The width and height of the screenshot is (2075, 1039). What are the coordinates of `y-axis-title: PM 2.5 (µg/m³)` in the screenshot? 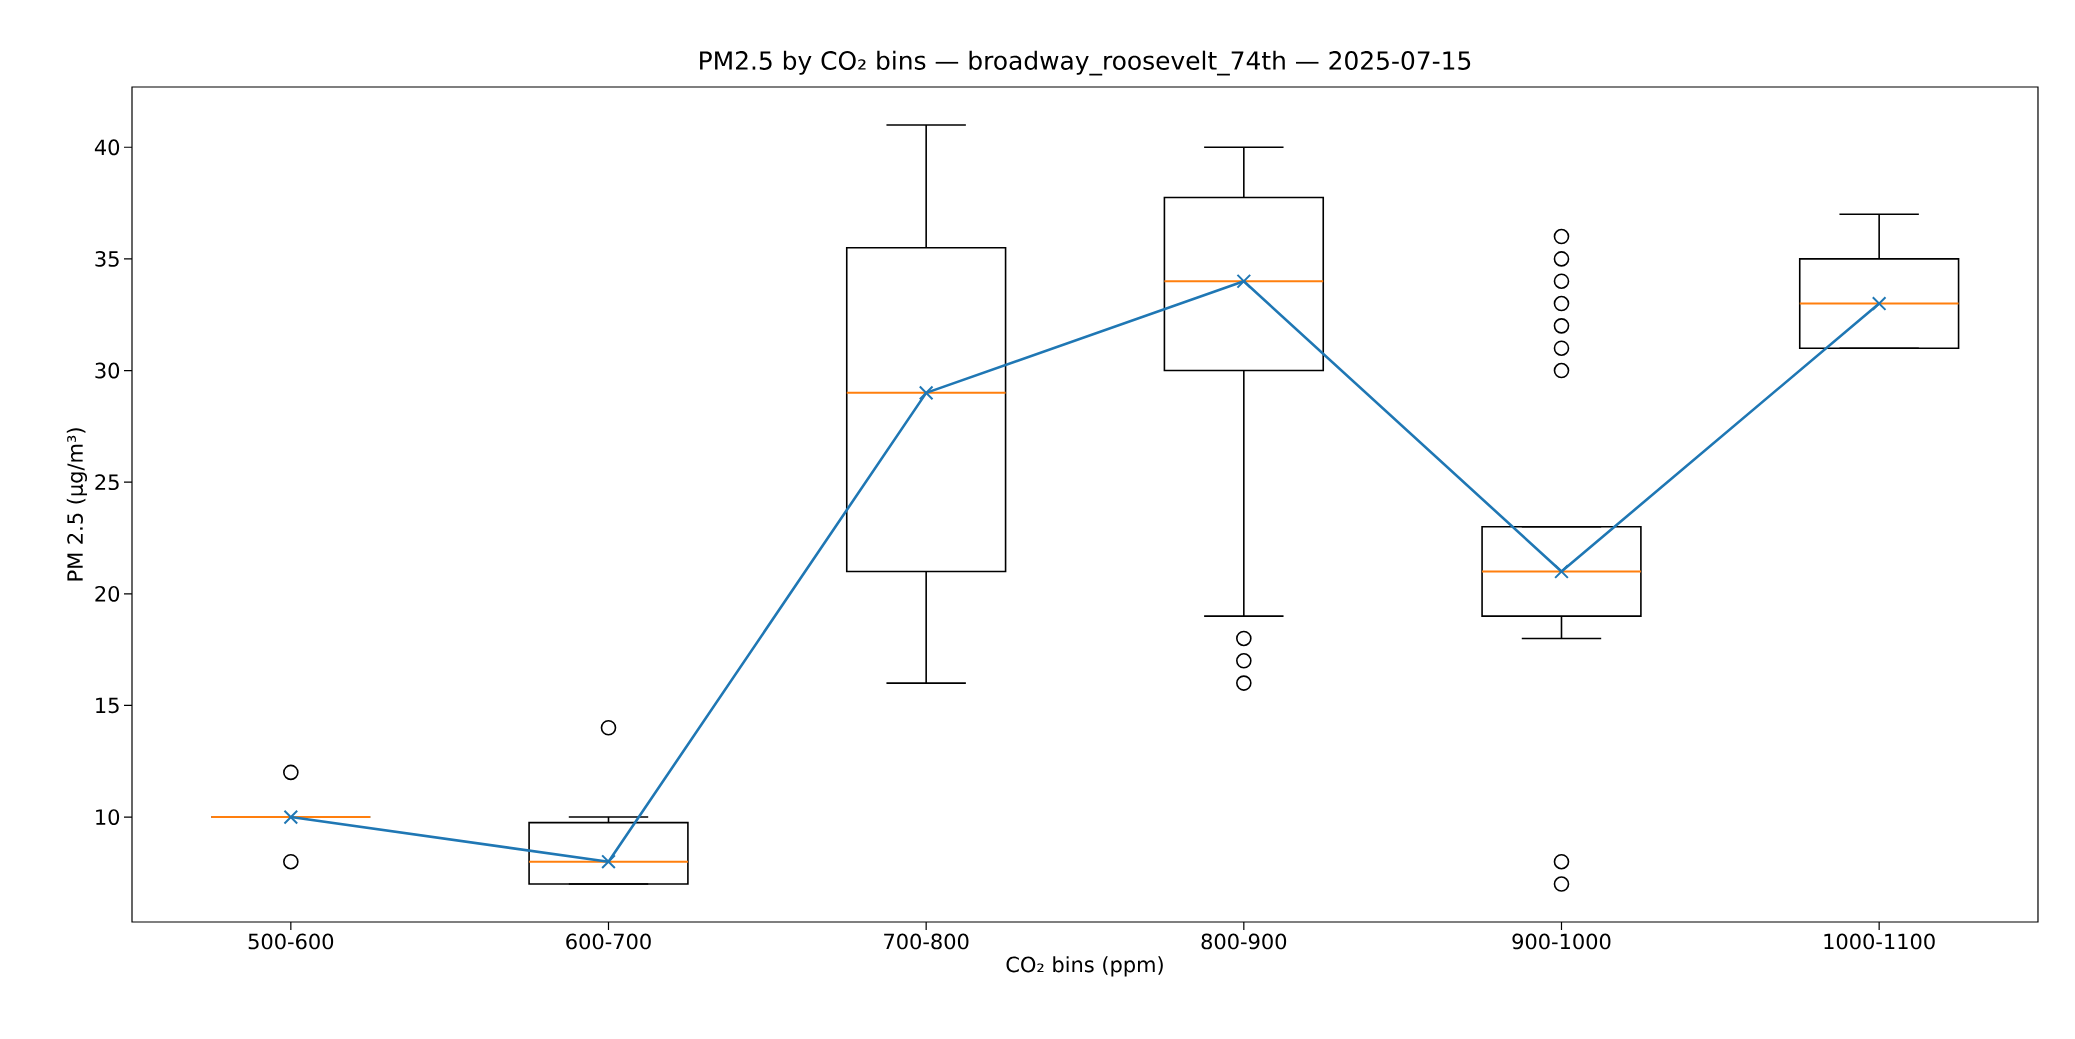 It's located at (77, 504).